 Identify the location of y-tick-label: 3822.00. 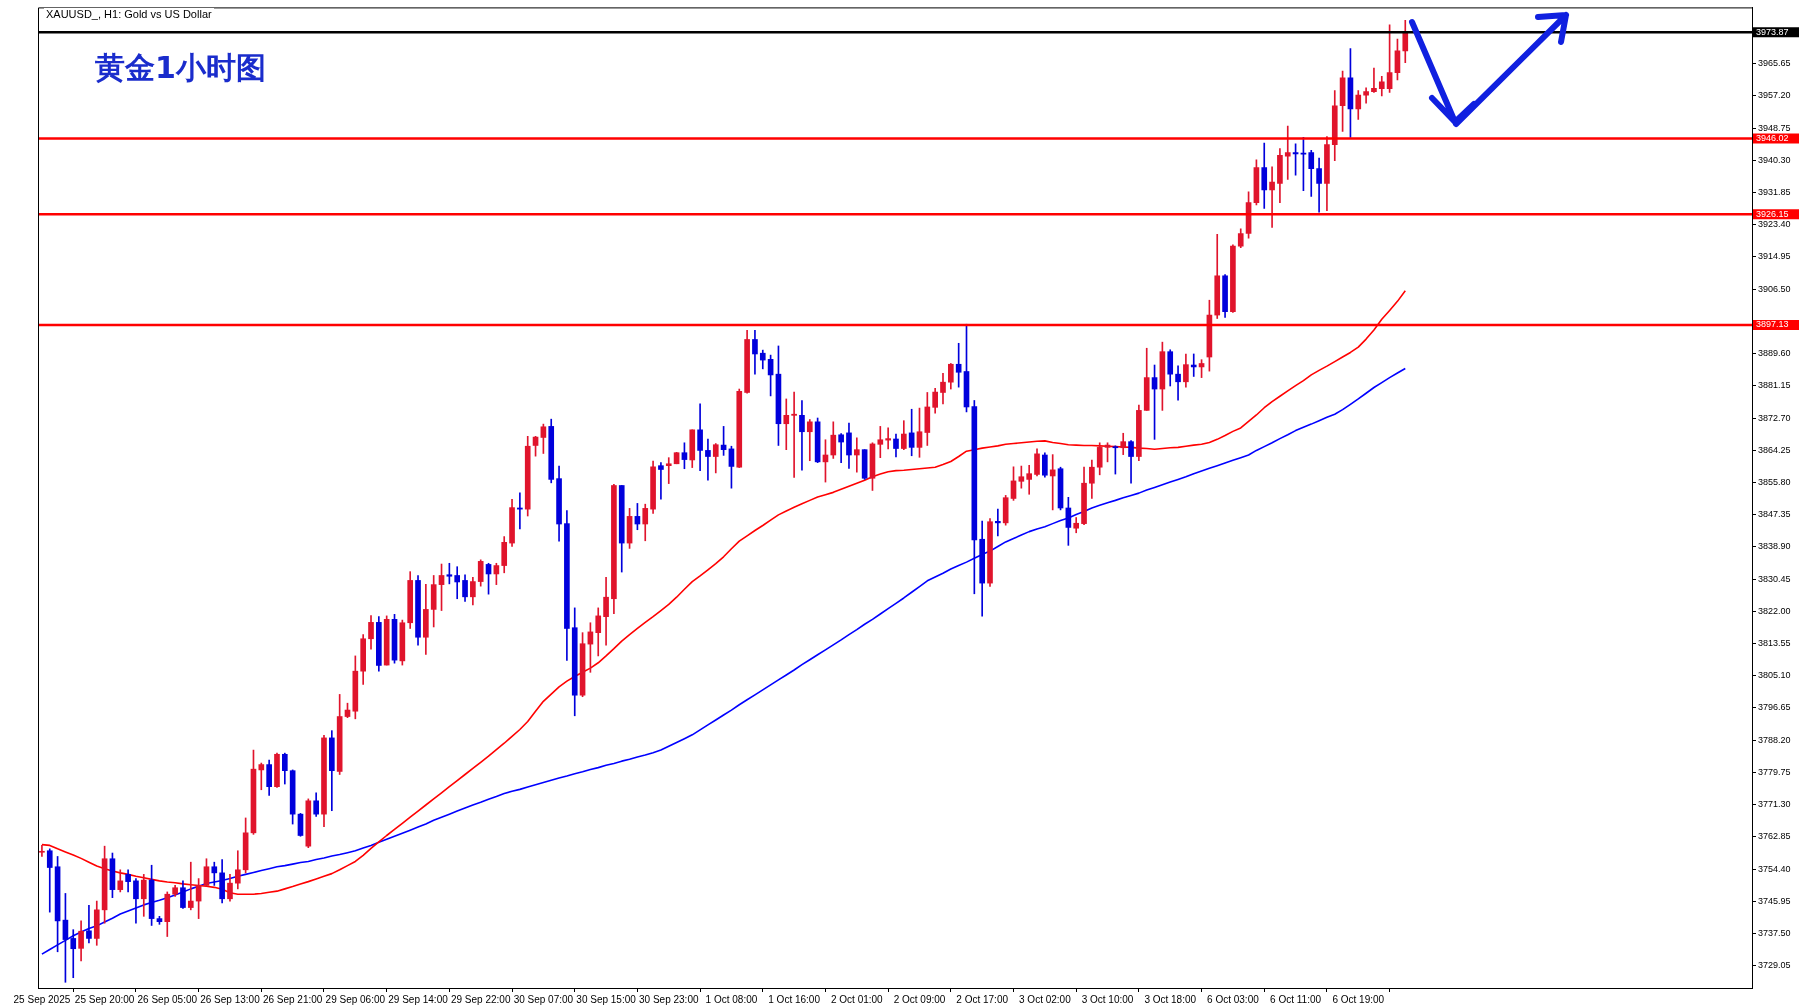
(1774, 610).